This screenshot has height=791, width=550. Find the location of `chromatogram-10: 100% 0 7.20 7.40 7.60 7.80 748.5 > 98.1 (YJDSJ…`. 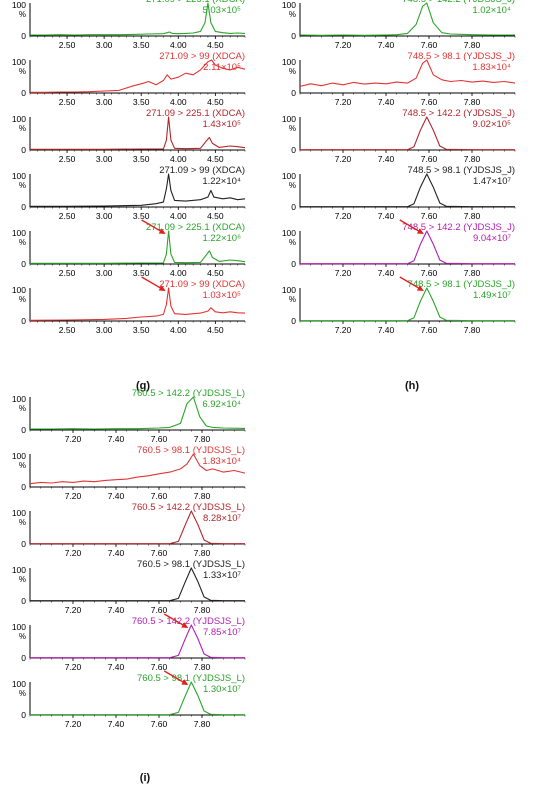

chromatogram-10: 100% 0 7.20 7.40 7.60 7.80 748.5 > 98.1 (YJDSJ… is located at coordinates (399, 193).